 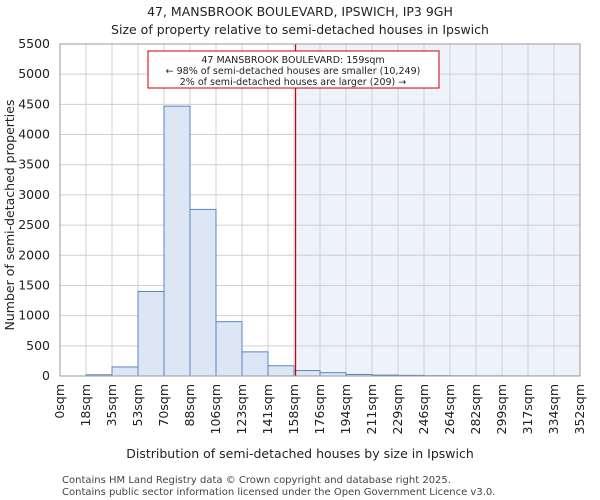 What do you see at coordinates (345, 409) in the screenshot?
I see `x-tick-label: 194sqm` at bounding box center [345, 409].